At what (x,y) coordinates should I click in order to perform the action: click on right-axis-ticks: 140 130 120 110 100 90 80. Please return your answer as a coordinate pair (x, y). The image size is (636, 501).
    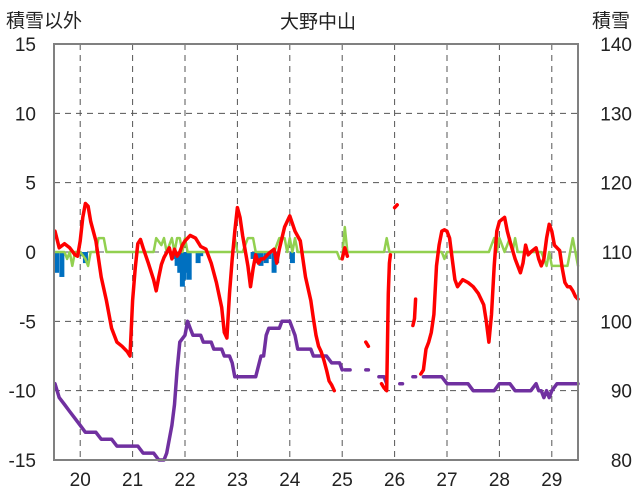
    Looking at the image, I should click on (616, 253).